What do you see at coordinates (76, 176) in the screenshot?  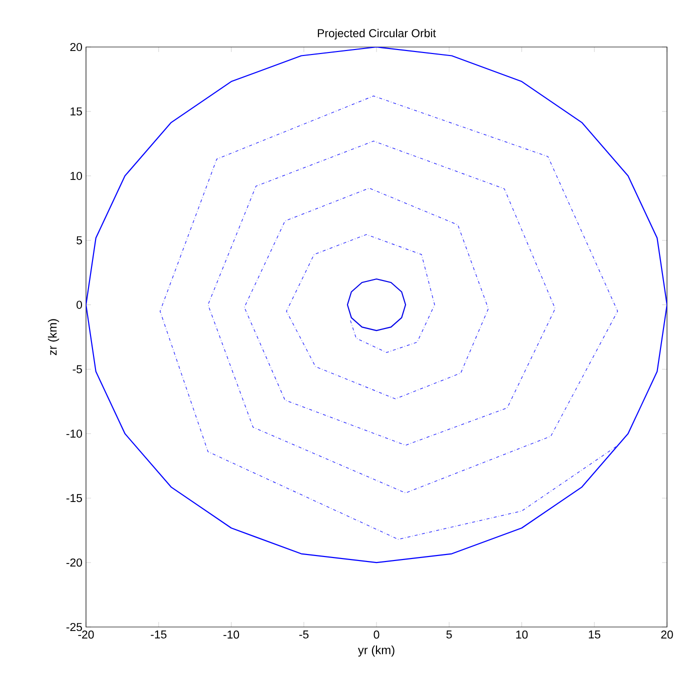 I see `y-tick-label: 10` at bounding box center [76, 176].